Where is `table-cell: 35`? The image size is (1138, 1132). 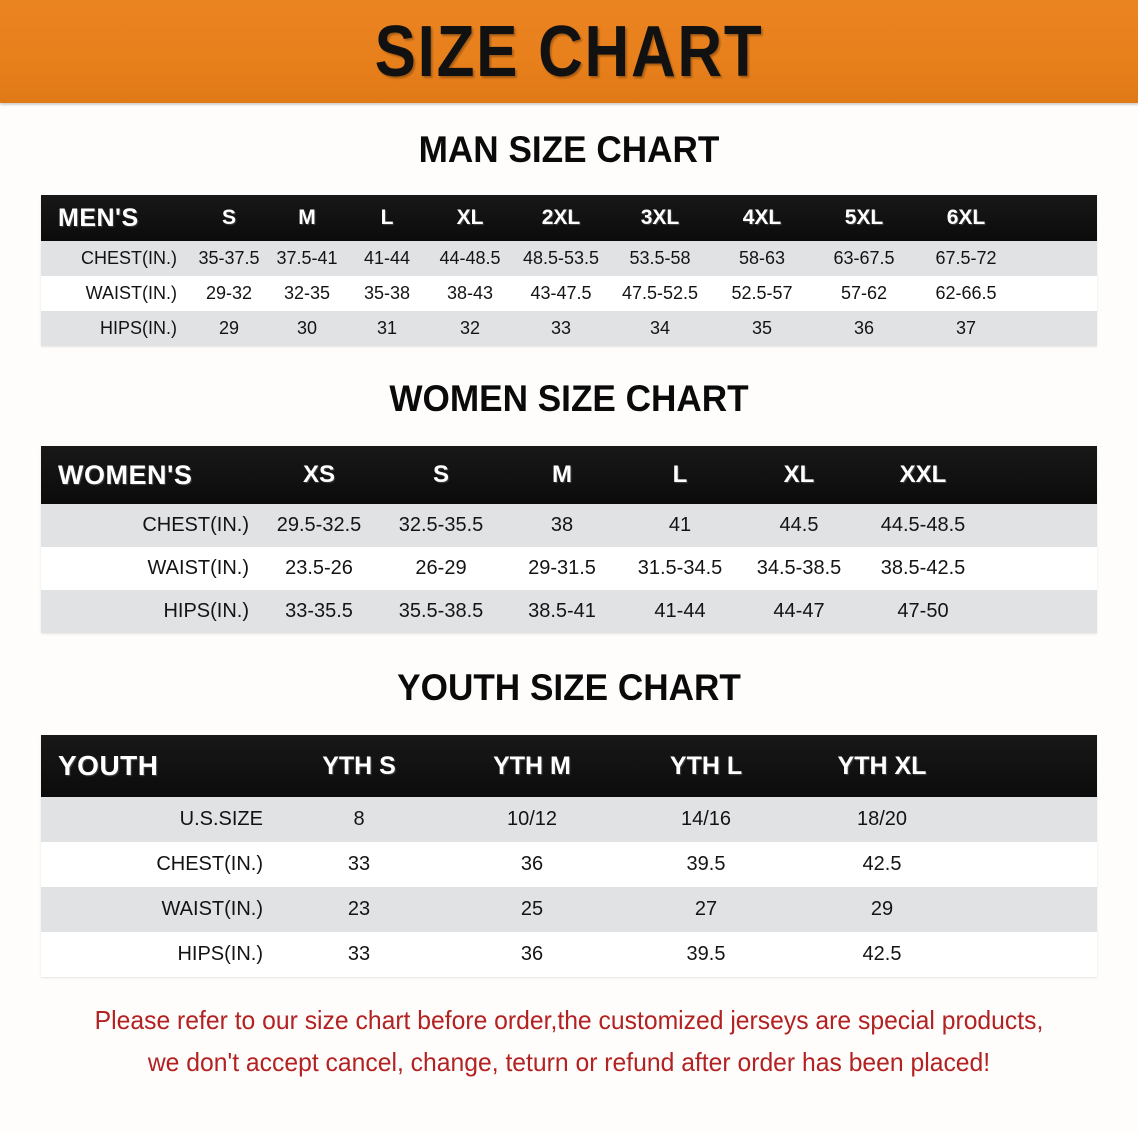 table-cell: 35 is located at coordinates (762, 328).